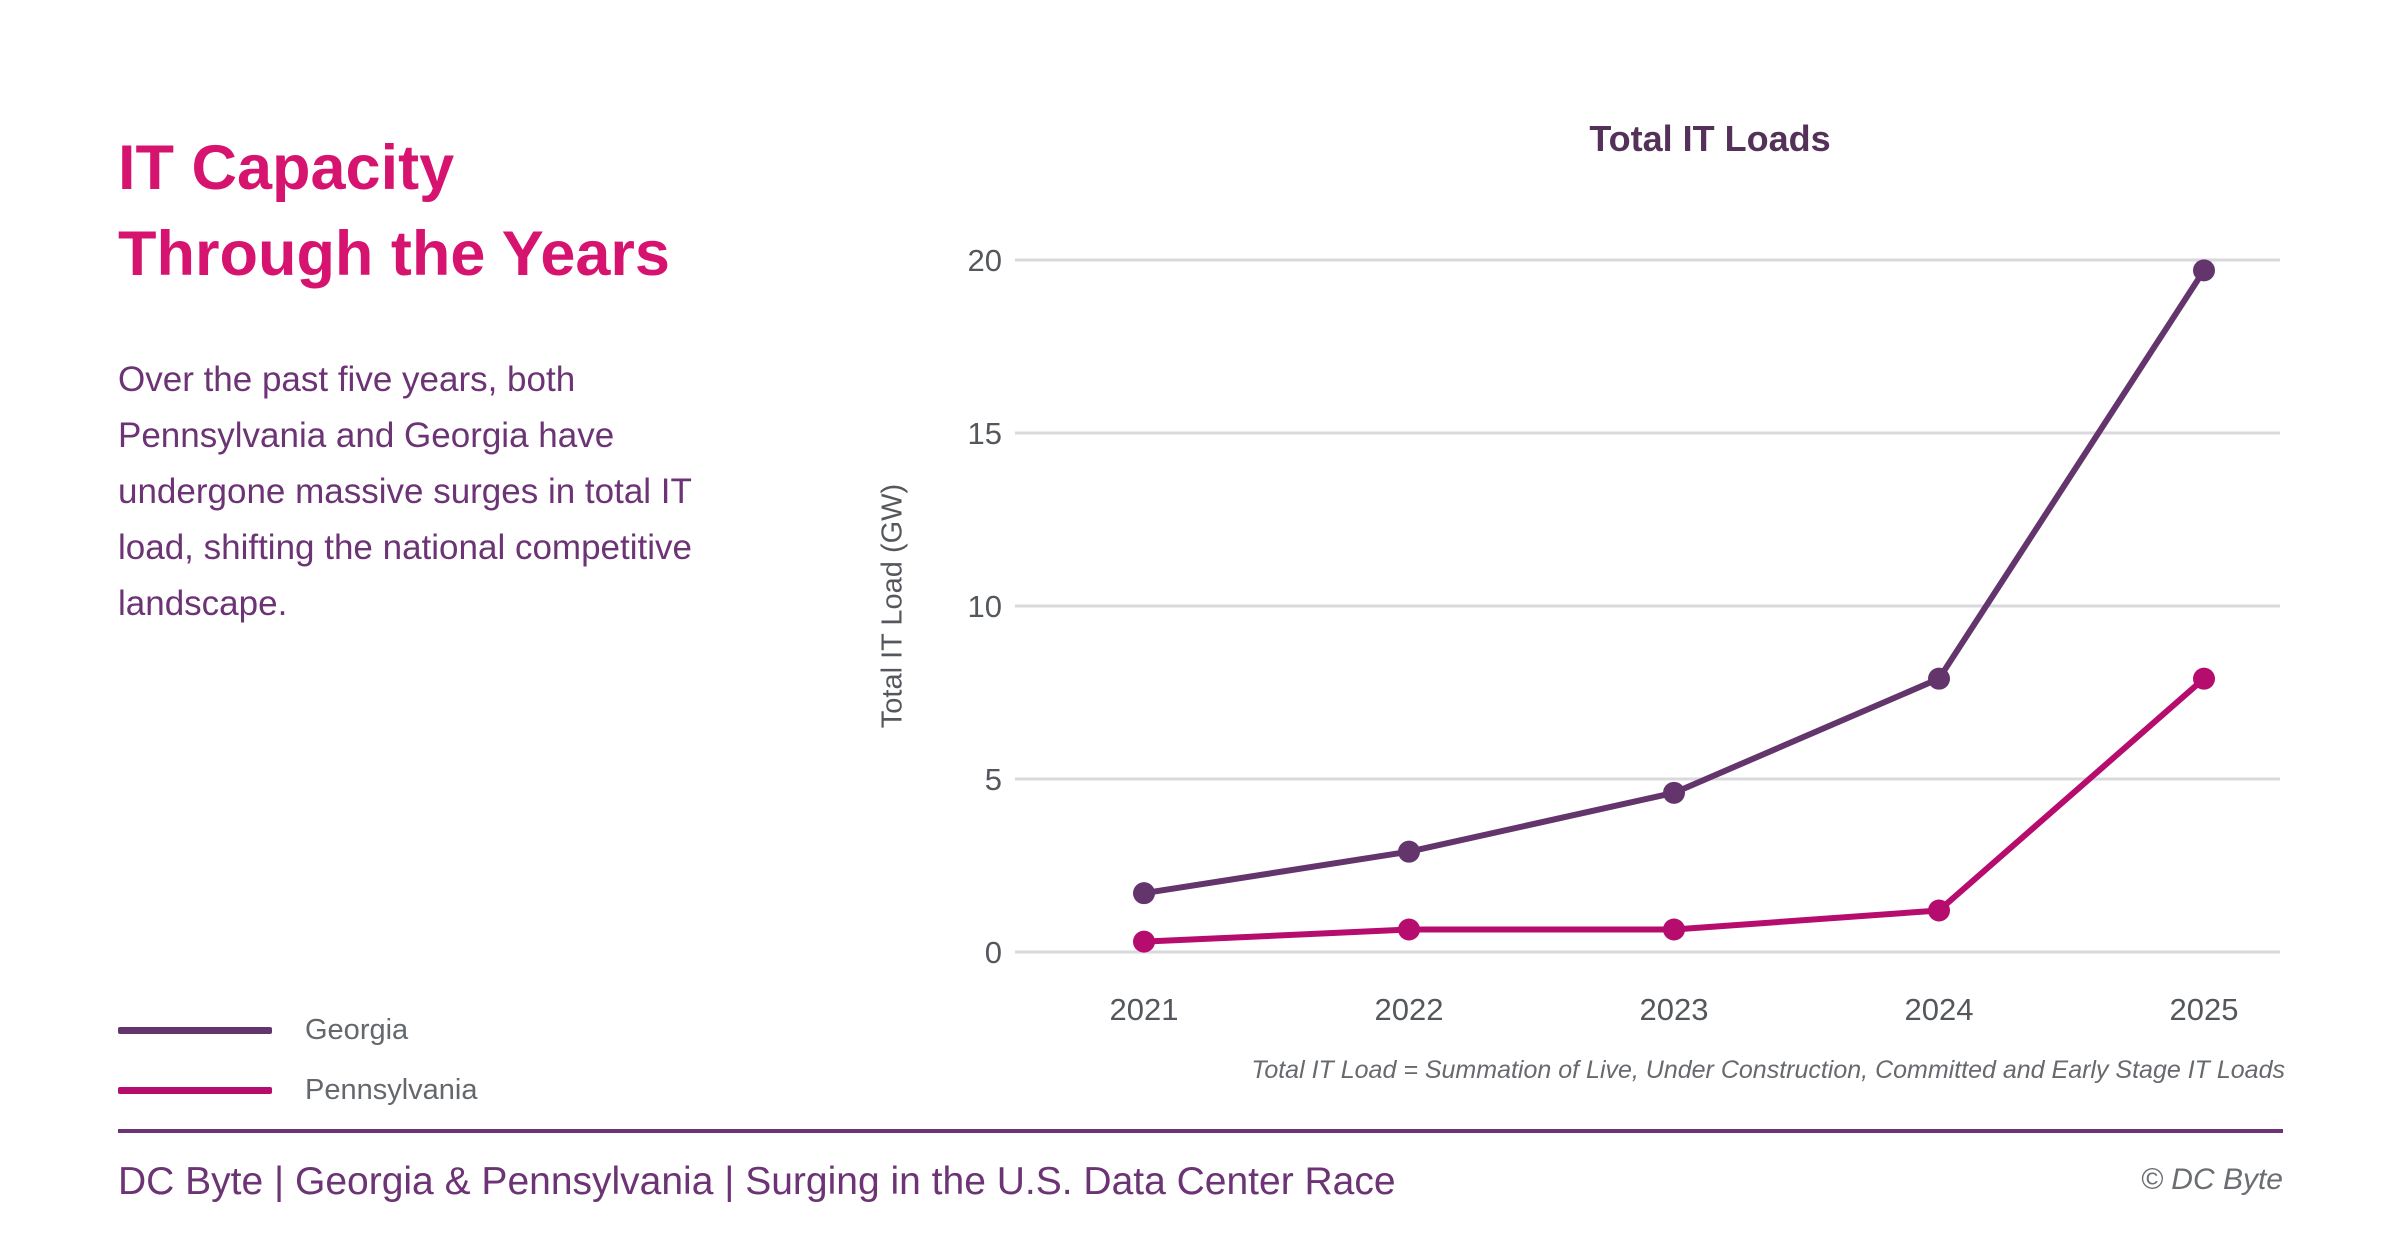  Describe the element at coordinates (993, 952) in the screenshot. I see `y-tick-label: 0` at that location.